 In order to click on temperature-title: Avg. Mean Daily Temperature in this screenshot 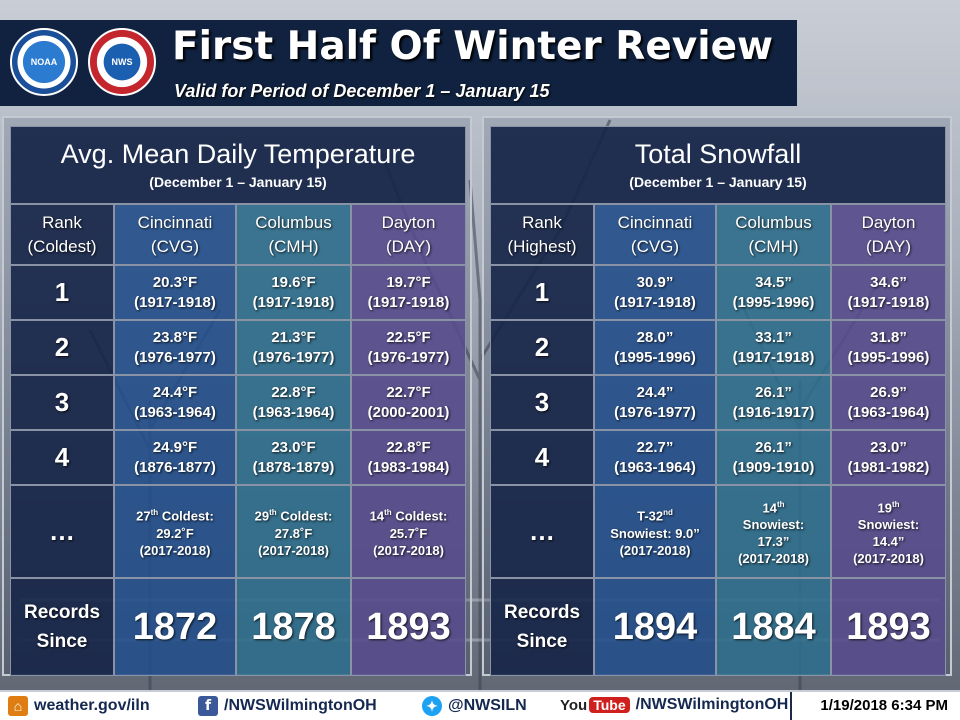, I will do `click(238, 154)`.